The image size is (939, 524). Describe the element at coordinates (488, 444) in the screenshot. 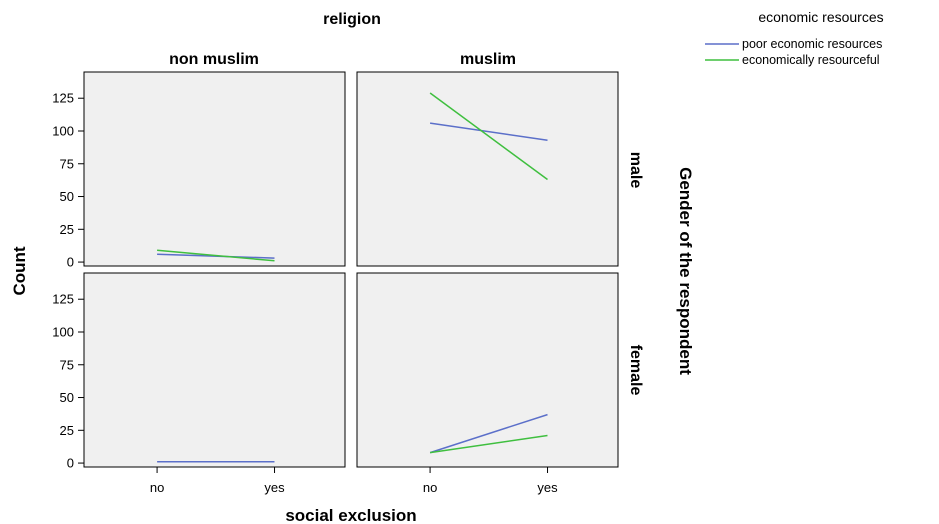

I see `series-line-resourceful-female-muslim` at that location.